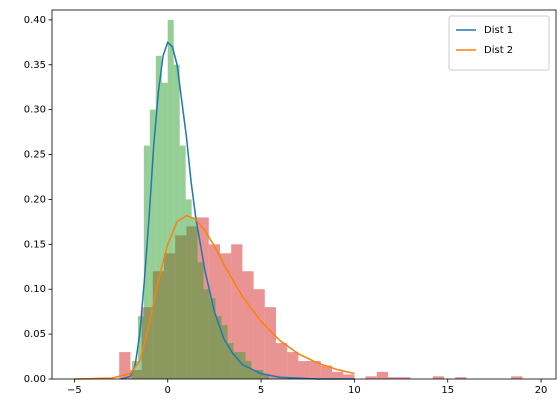  I want to click on x-tick-label: −5, so click(74, 390).